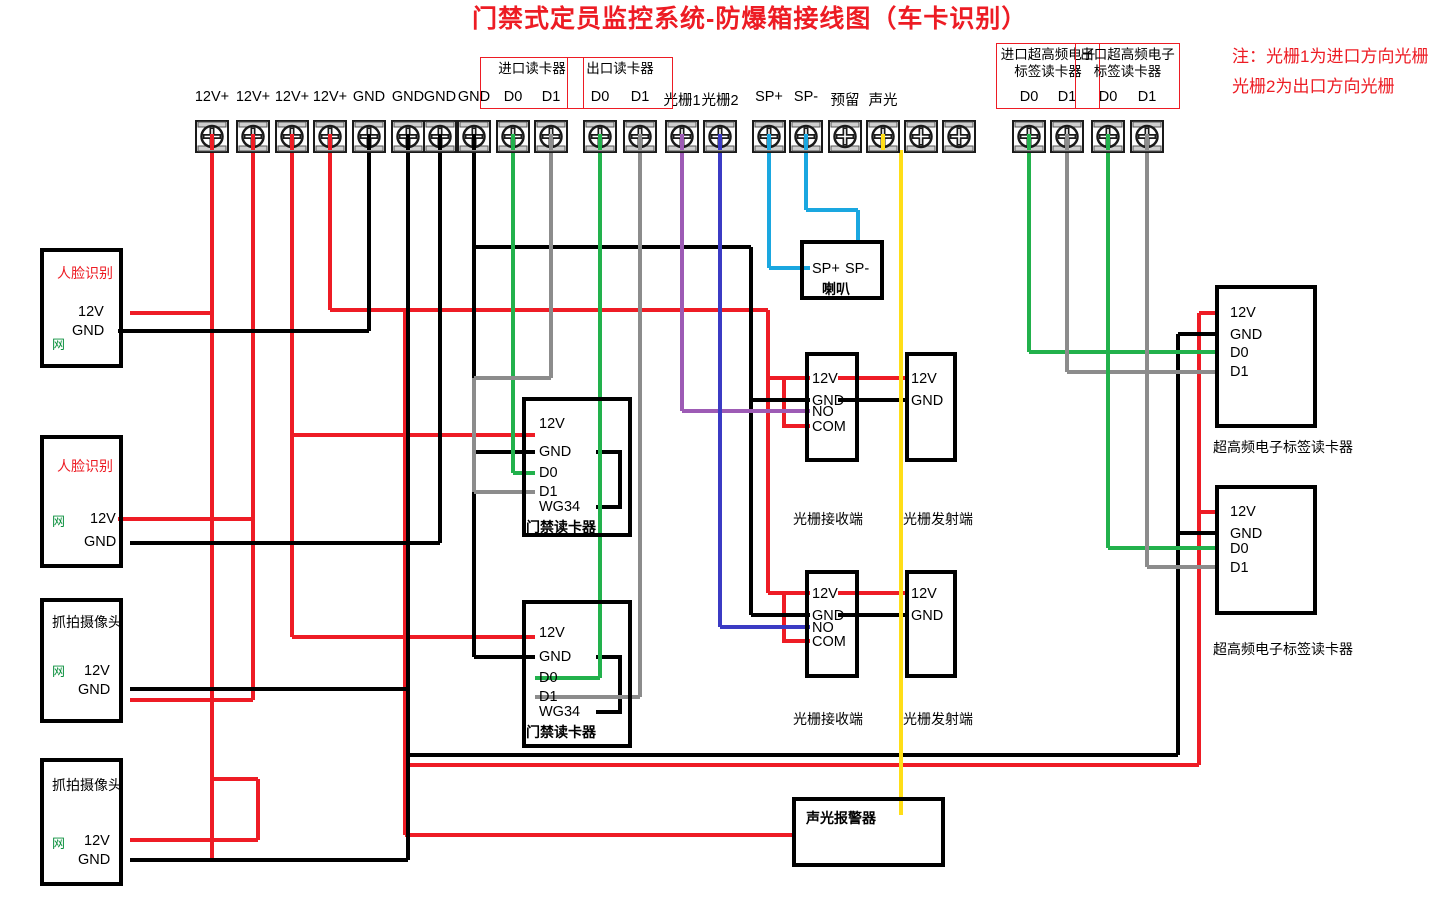 The image size is (1436, 922). What do you see at coordinates (103, 519) in the screenshot?
I see `face2-pin-12v: 12V` at bounding box center [103, 519].